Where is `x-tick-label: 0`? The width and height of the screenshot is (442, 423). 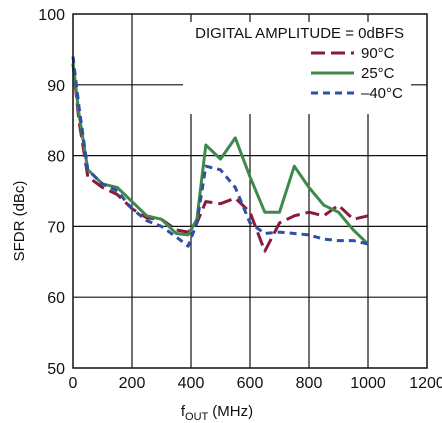
x-tick-label: 0 is located at coordinates (73, 383).